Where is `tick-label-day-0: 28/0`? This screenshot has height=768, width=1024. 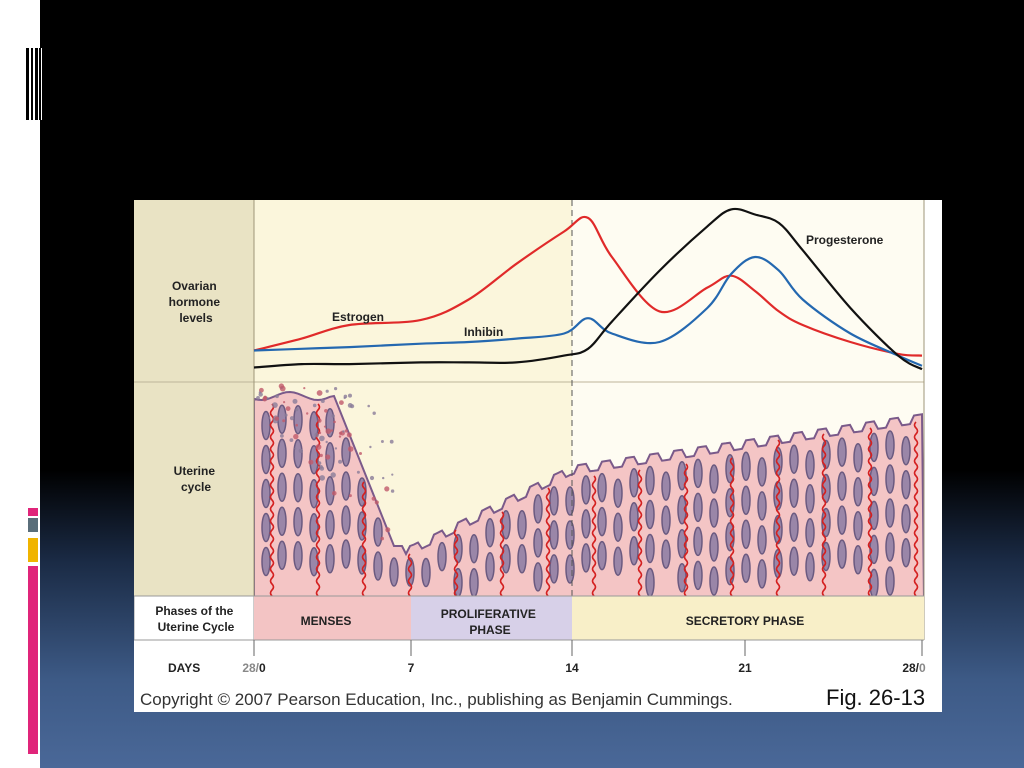 tick-label-day-0: 28/0 is located at coordinates (254, 668).